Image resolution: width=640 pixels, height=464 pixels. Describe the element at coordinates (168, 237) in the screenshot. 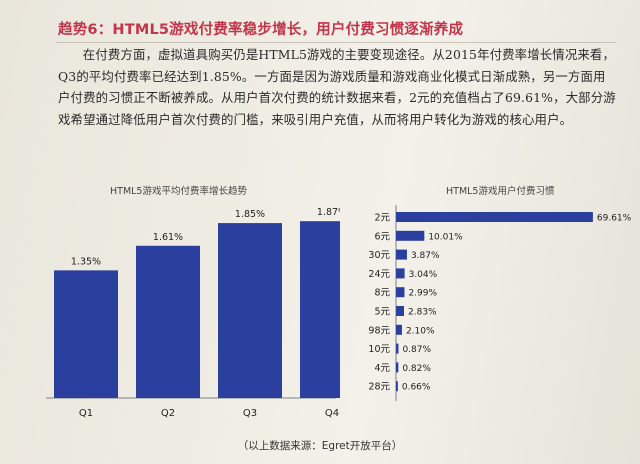

I see `data-label-q2: 1.61%` at that location.